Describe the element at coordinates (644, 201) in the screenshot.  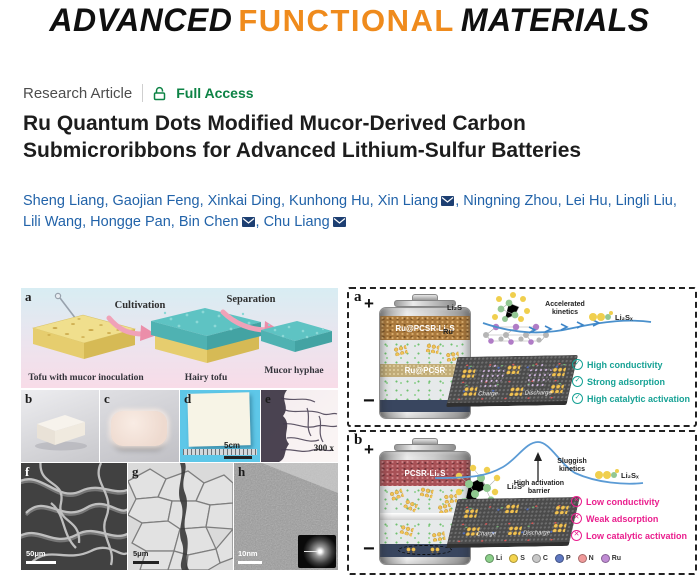
I see `author-link: Lingli Liu` at that location.